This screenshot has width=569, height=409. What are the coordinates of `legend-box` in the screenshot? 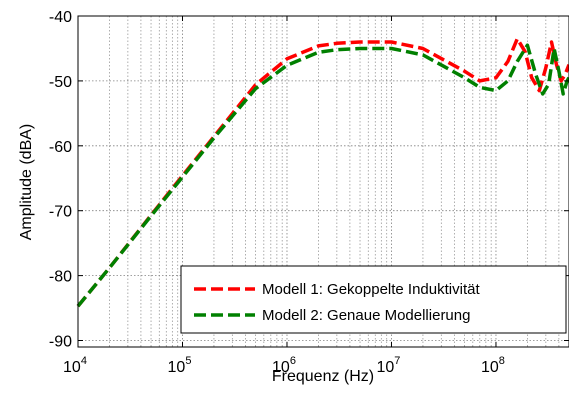 It's located at (373, 299).